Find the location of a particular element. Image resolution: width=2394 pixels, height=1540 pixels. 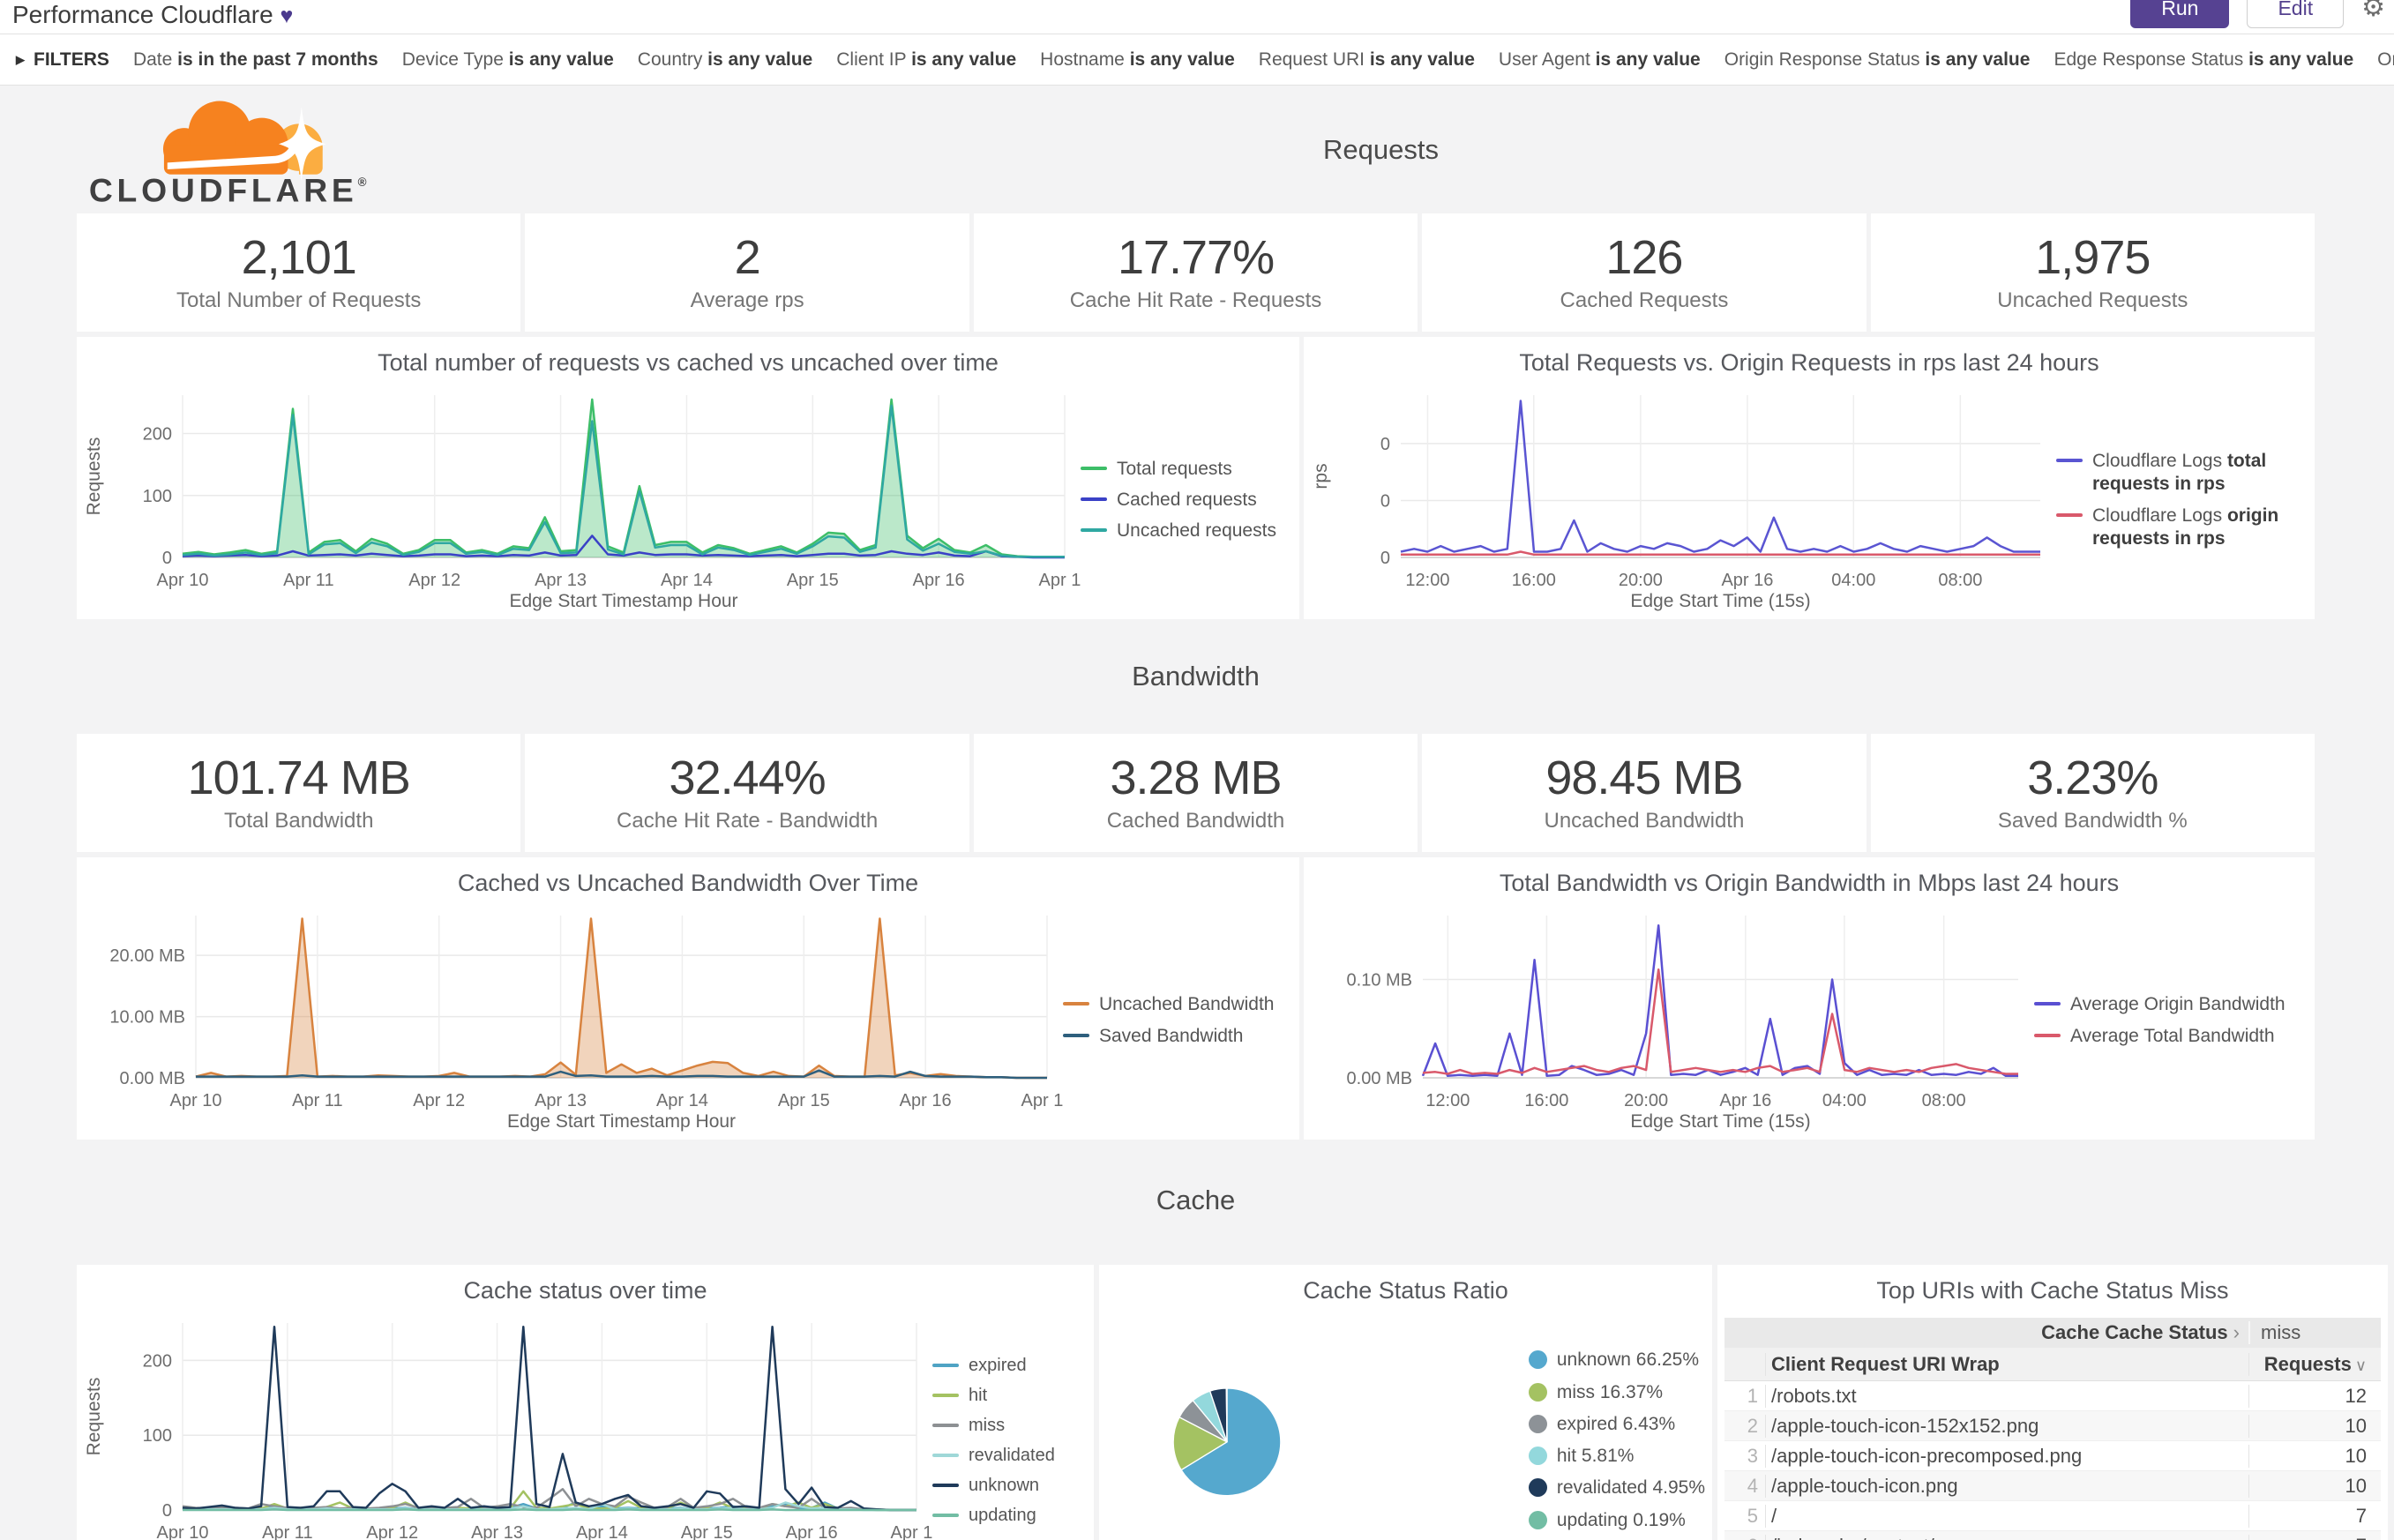

kpi-tile: 2,101 Total Number of Requests is located at coordinates (299, 272).